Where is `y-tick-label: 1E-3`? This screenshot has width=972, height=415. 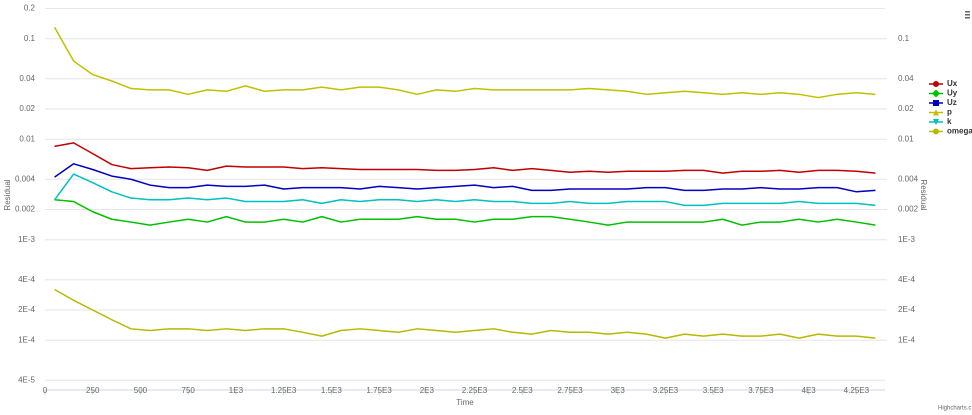
y-tick-label: 1E-3 is located at coordinates (26, 239).